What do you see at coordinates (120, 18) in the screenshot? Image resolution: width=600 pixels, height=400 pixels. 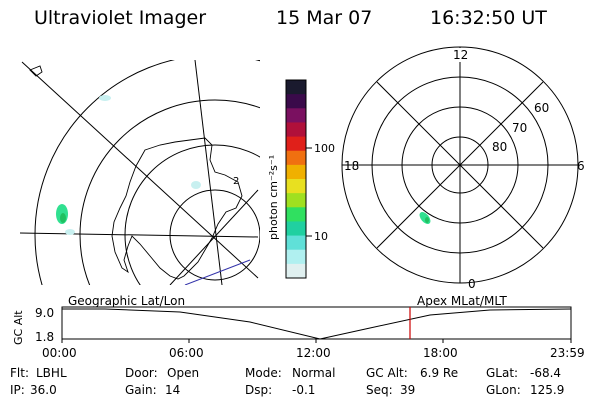 I see `instrument-title: Ultraviolet Imager` at bounding box center [120, 18].